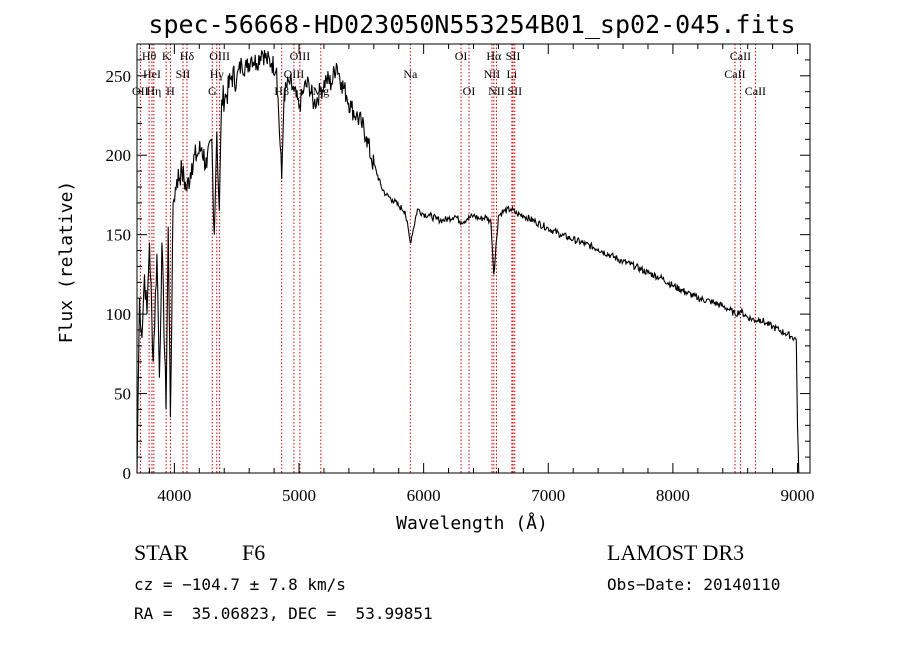 This screenshot has height=649, width=900. What do you see at coordinates (512, 74) in the screenshot?
I see `spectral-line-label: Li` at bounding box center [512, 74].